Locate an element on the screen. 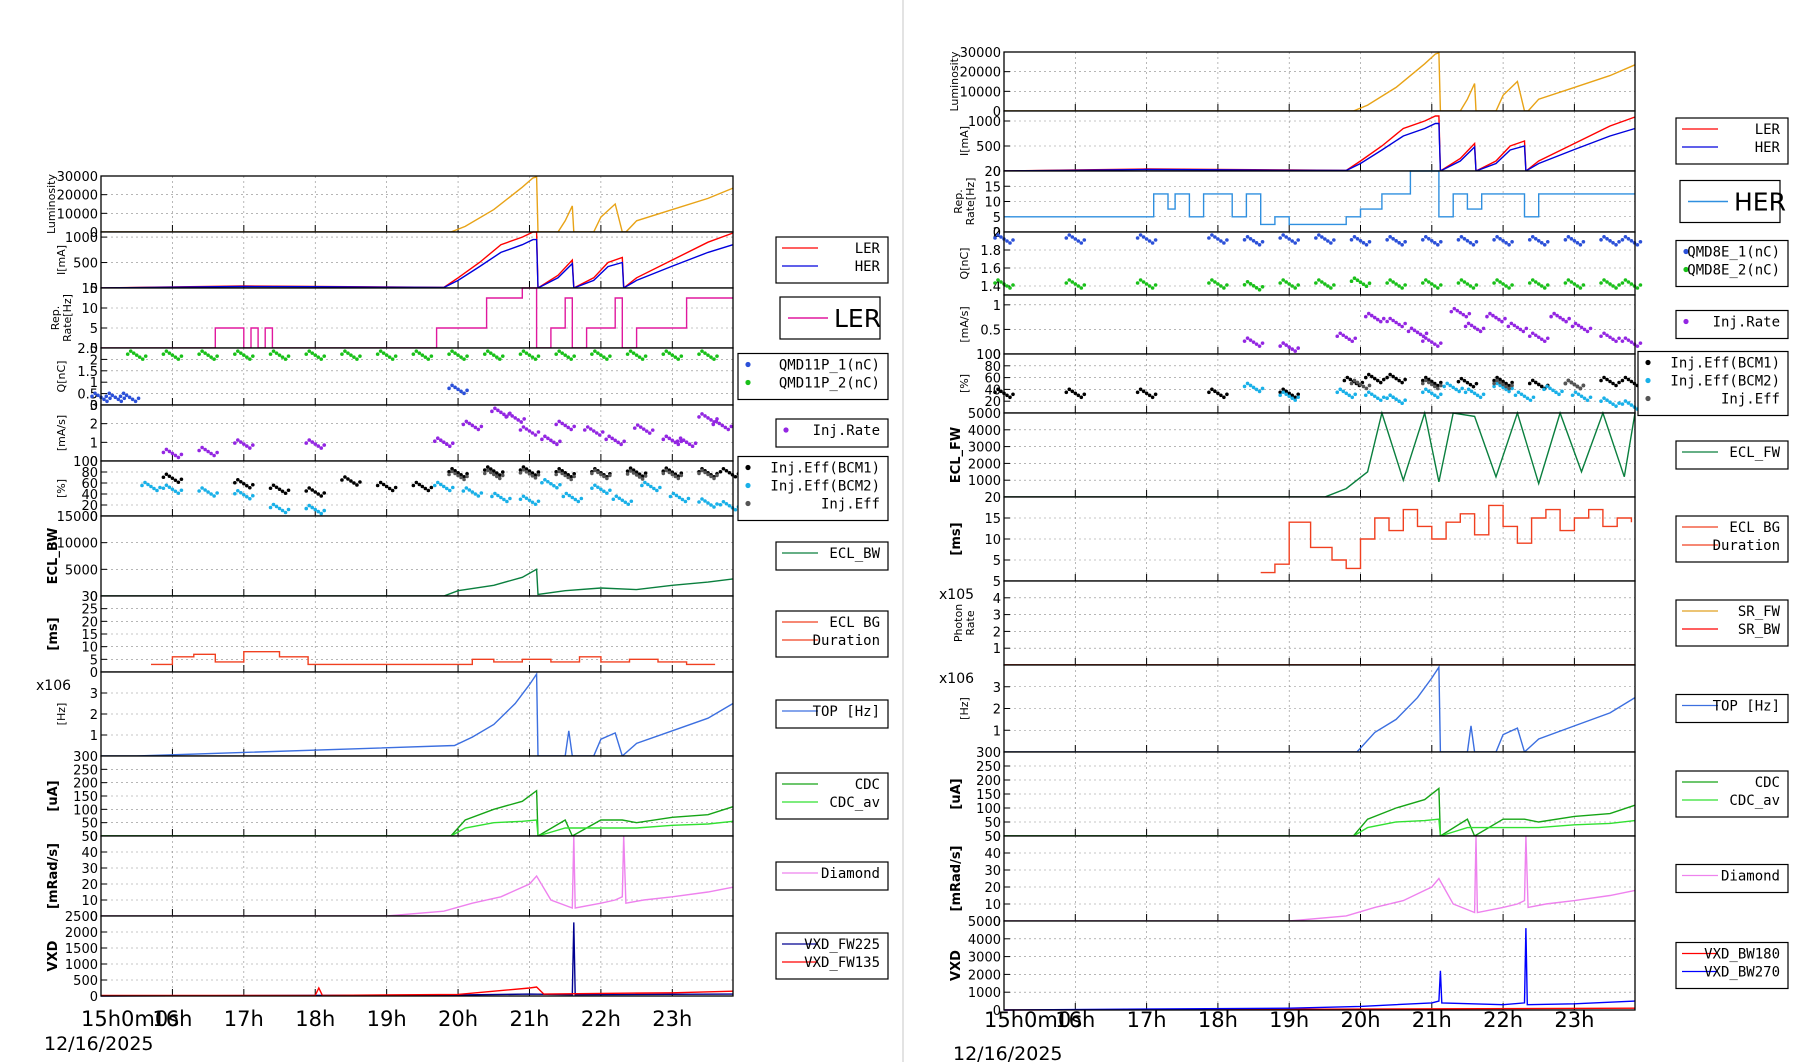 Image resolution: width=1806 pixels, height=1062 pixels. injrate-ytick-label: 1 is located at coordinates (94, 443).